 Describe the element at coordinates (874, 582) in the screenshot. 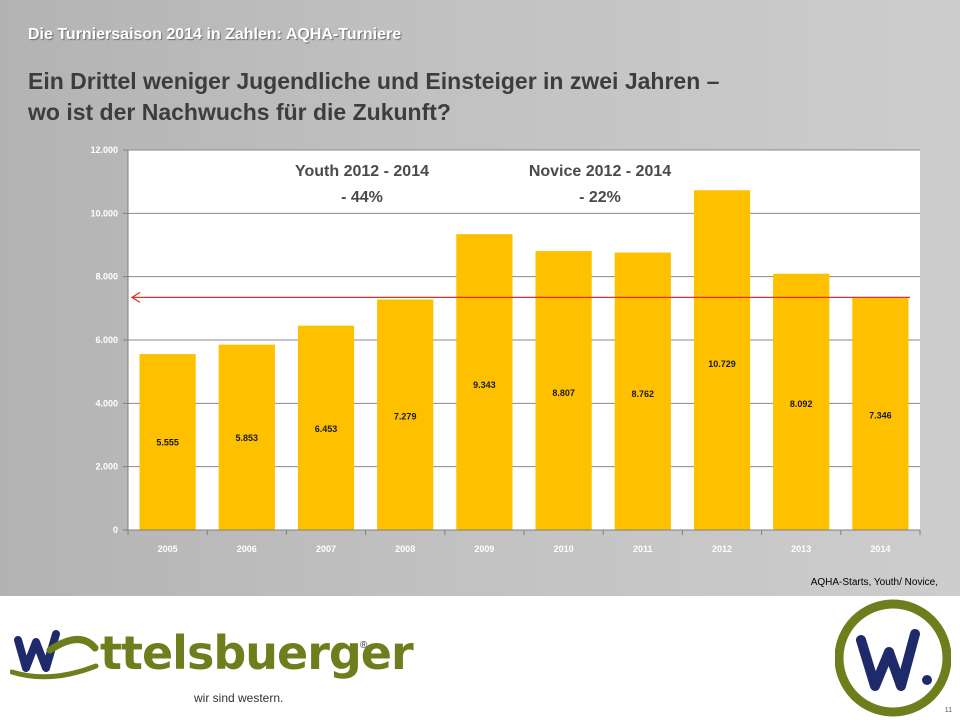

I see `source-note: AQHA-Starts, Youth/ Novice,` at that location.